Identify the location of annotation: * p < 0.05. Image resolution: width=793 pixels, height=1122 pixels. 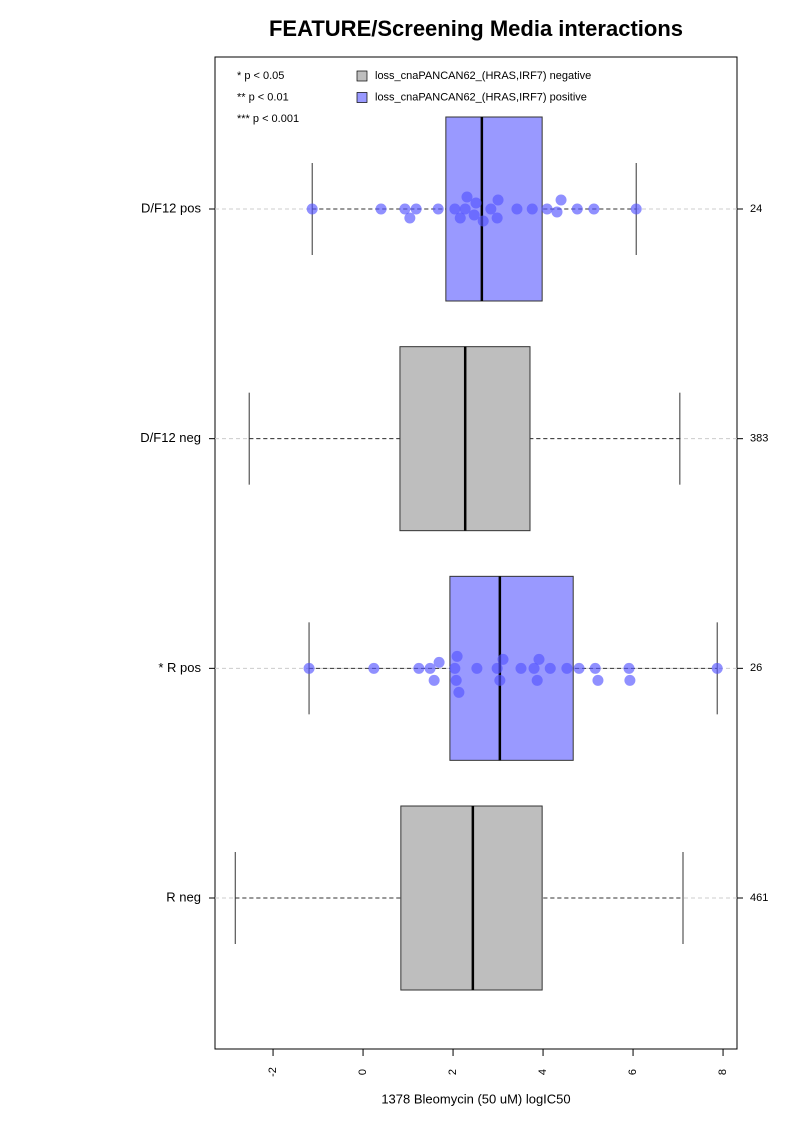
(260, 76).